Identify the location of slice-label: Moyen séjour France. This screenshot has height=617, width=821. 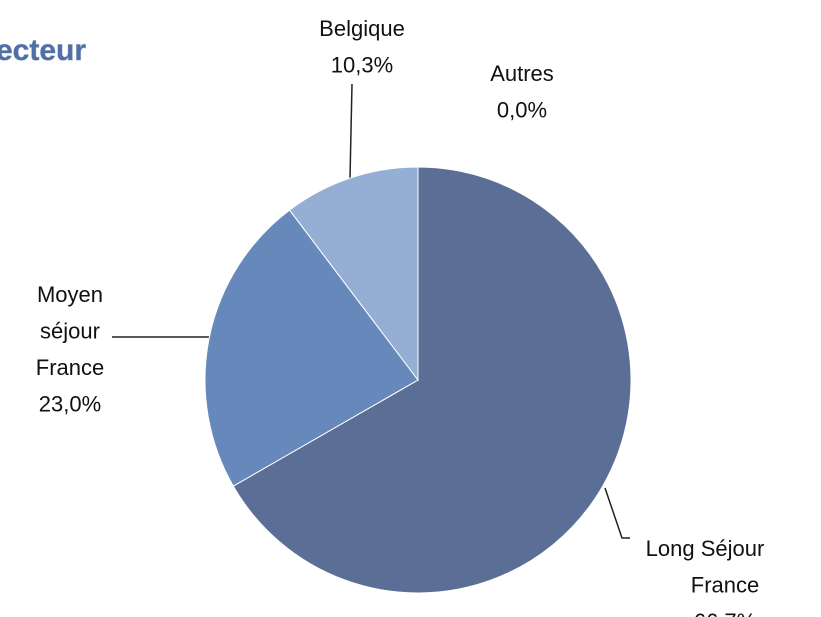
(70, 331).